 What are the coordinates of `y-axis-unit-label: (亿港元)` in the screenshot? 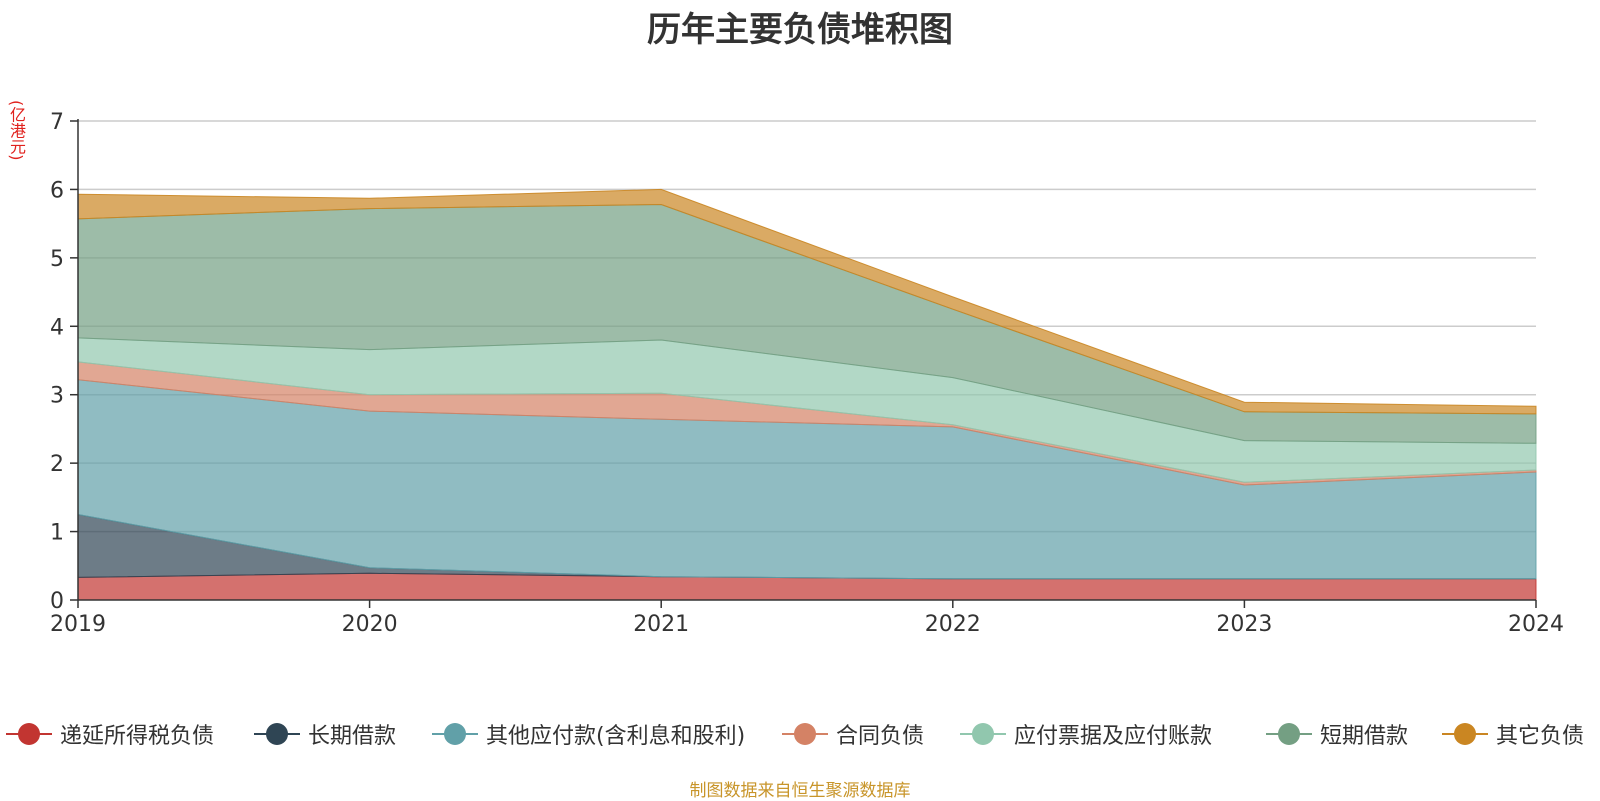 It's located at (16, 130).